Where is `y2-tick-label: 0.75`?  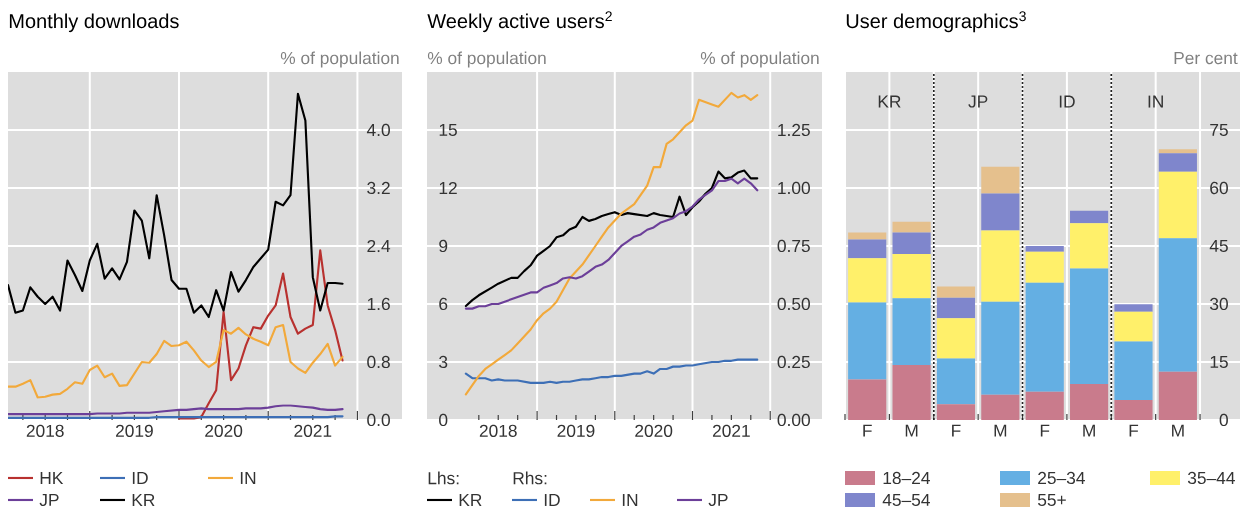 y2-tick-label: 0.75 is located at coordinates (793, 246).